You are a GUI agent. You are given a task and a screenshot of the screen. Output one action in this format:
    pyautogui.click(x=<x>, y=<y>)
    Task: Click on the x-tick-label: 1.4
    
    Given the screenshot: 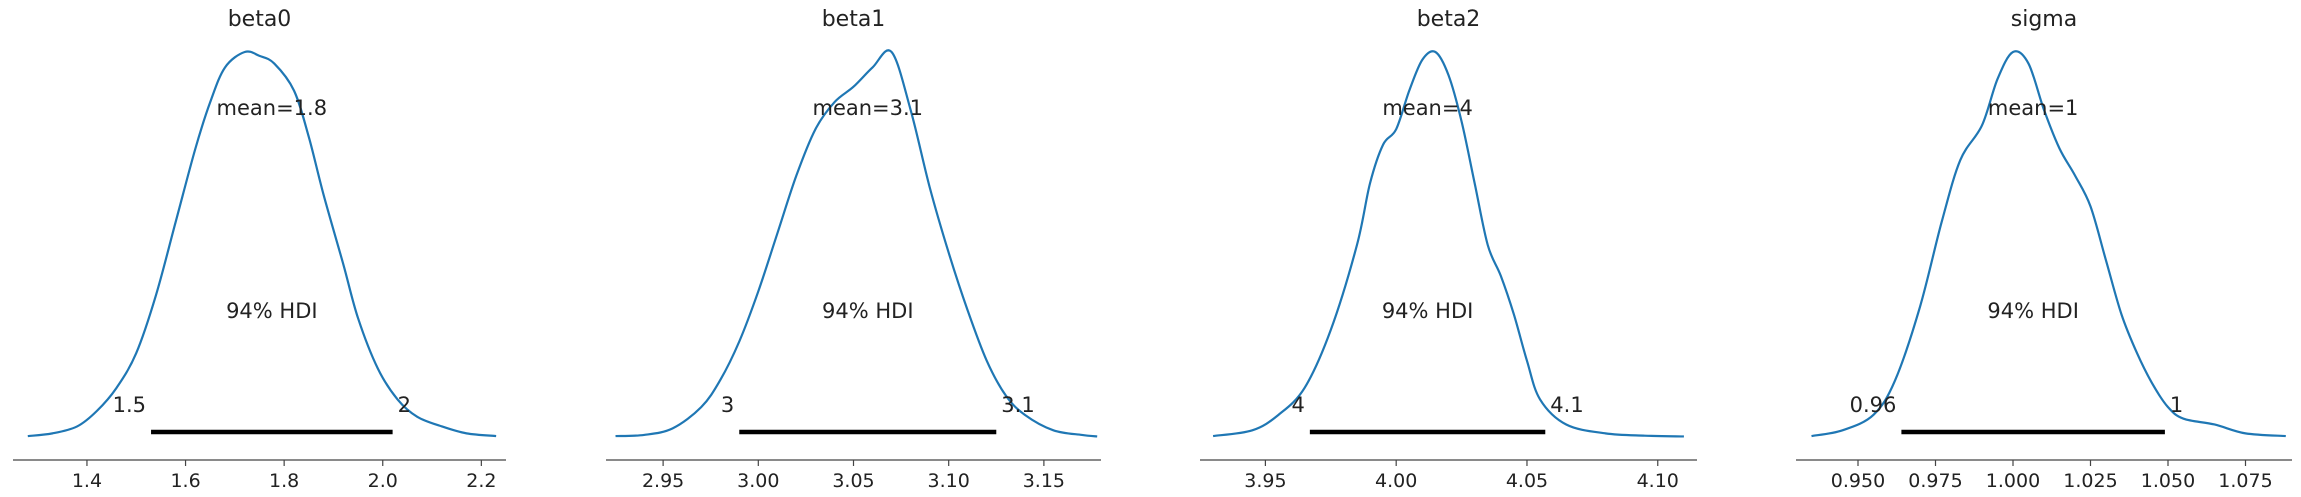 What is the action you would take?
    pyautogui.click(x=87, y=481)
    